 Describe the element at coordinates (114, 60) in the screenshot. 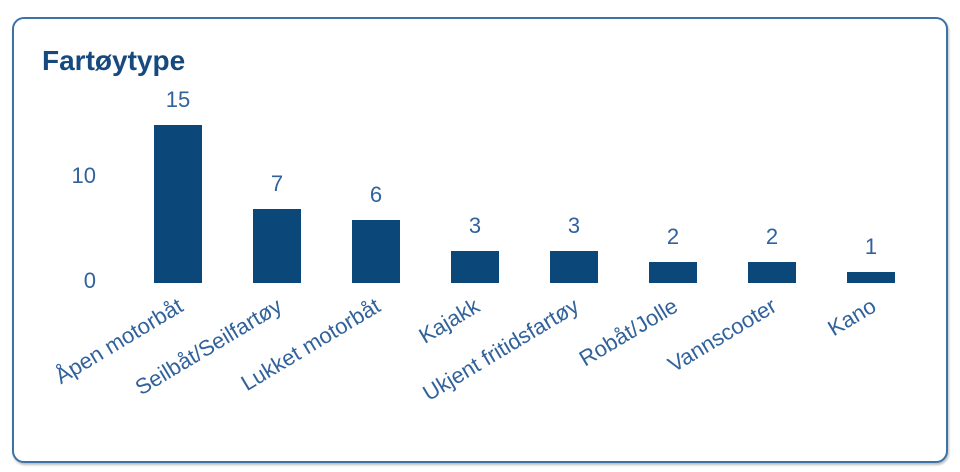

I see `chart-title: Fartøytype` at that location.